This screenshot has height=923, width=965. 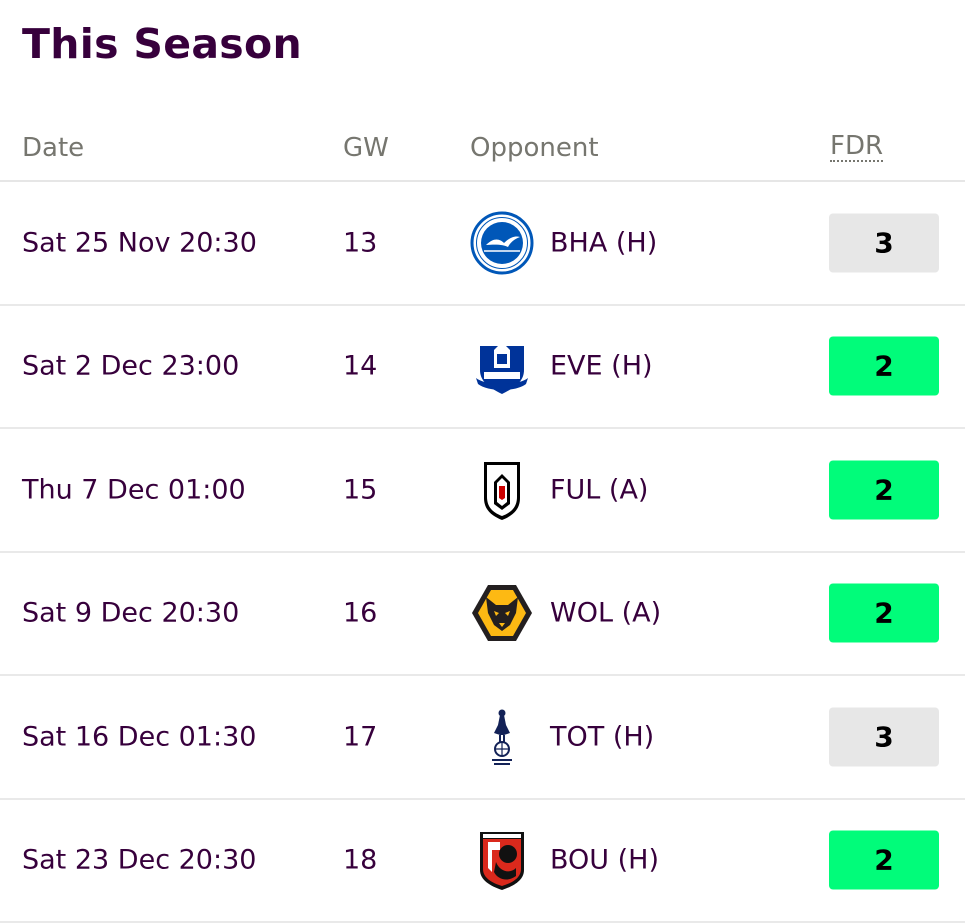 What do you see at coordinates (534, 148) in the screenshot?
I see `column-header-opponent: Opponent` at bounding box center [534, 148].